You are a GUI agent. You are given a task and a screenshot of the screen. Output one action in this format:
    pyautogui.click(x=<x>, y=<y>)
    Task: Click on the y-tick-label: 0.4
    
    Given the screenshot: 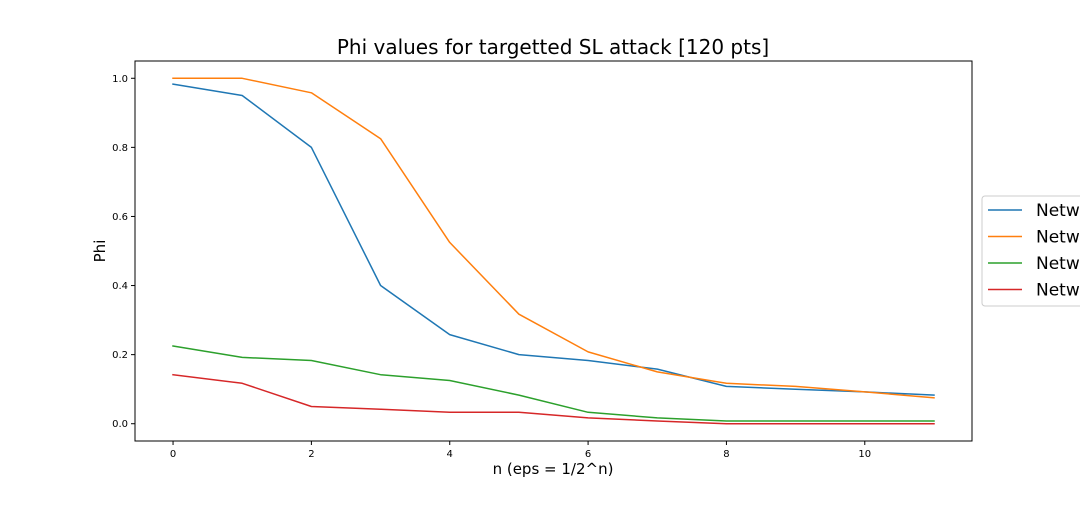 What is the action you would take?
    pyautogui.click(x=120, y=286)
    